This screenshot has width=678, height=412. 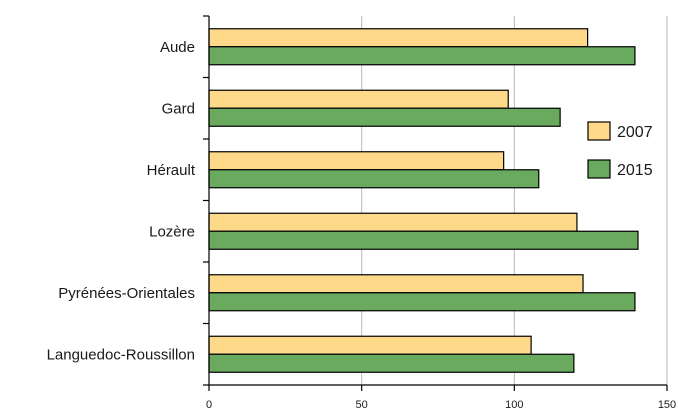 I want to click on category-label-0: Aude, so click(x=177, y=47).